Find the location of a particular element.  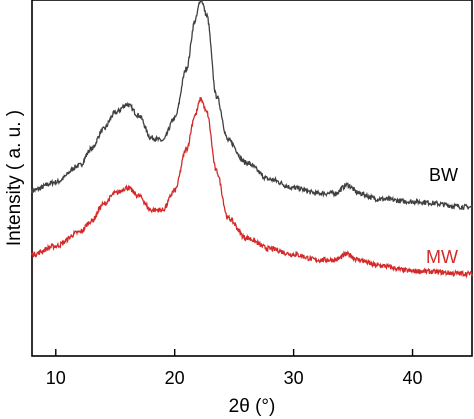

y-axis-label: Intensity ( a. u. ) is located at coordinates (14, 178).